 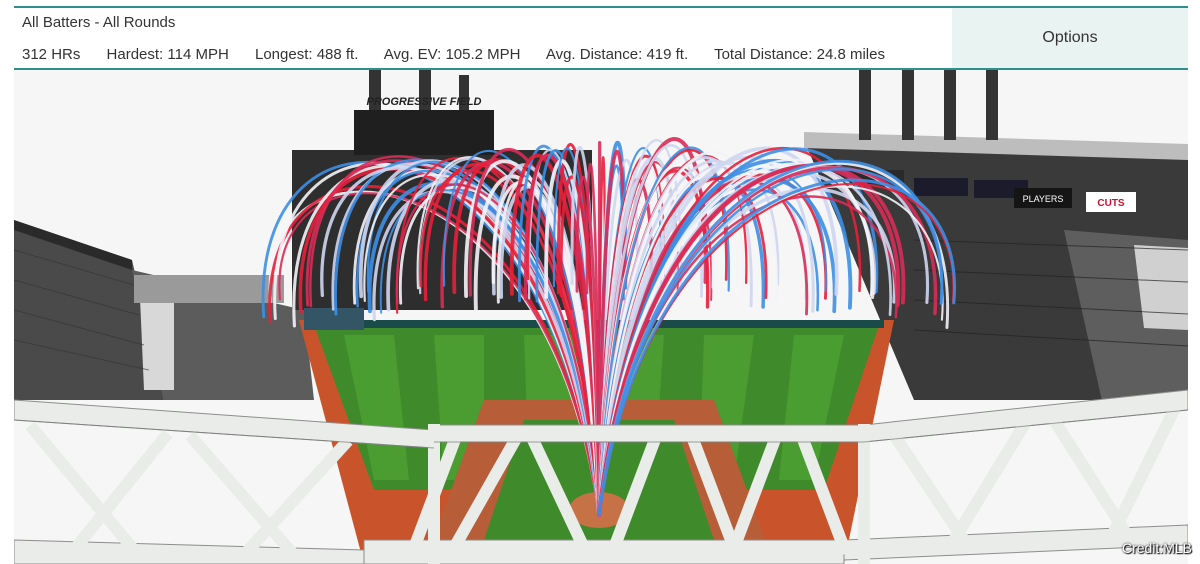 What do you see at coordinates (452, 54) in the screenshot?
I see `stat-avg-ev: Avg. EV: 105.2 MPH` at bounding box center [452, 54].